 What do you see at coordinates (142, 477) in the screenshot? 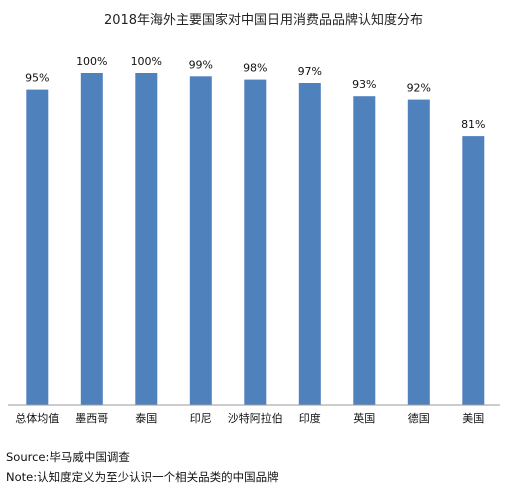
I see `note-text: Note:认知度定义为至少认识一个相关品类的中国品牌` at bounding box center [142, 477].